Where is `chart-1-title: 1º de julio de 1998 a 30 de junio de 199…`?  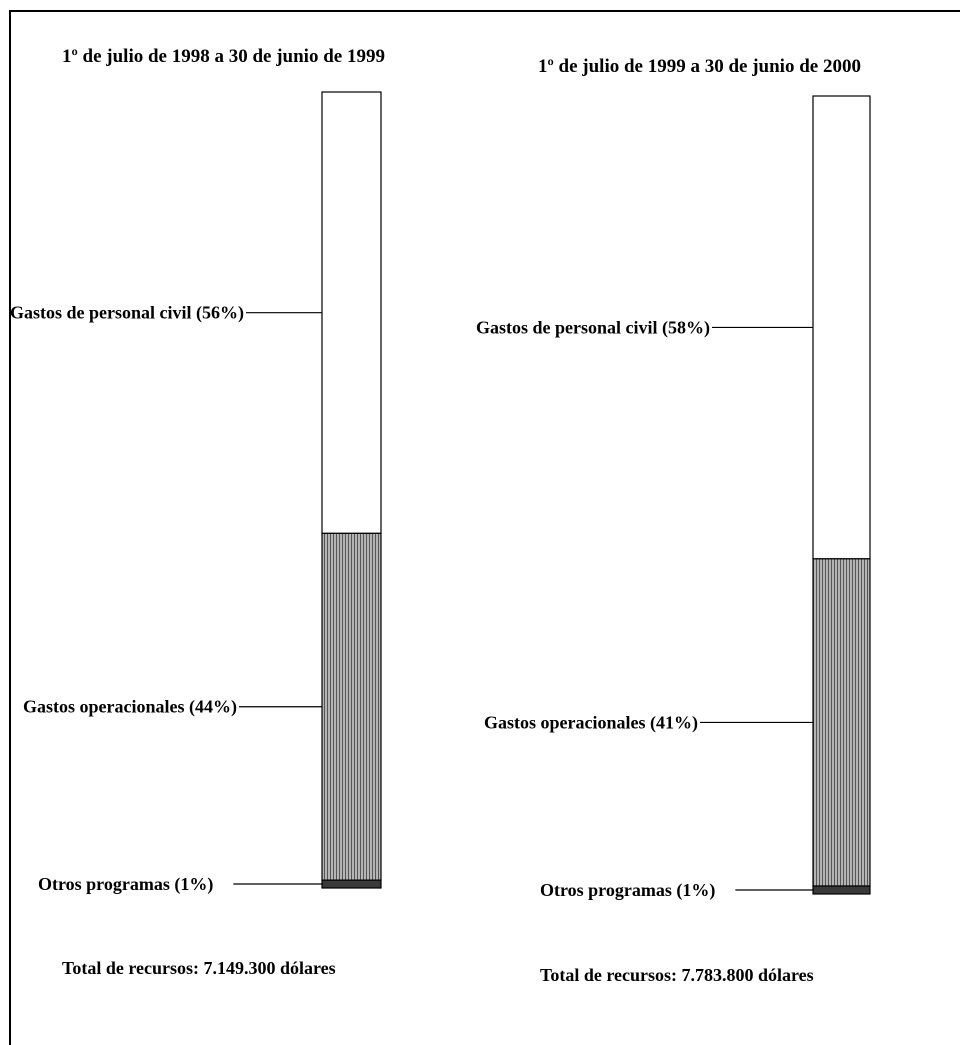 chart-1-title: 1º de julio de 1998 a 30 de junio de 199… is located at coordinates (223, 56).